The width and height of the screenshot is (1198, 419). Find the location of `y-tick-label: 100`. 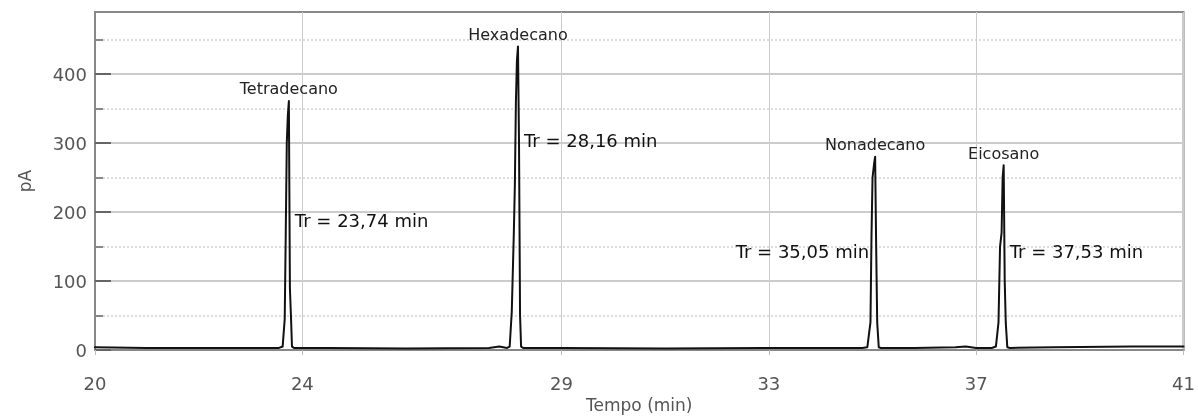

y-tick-label: 100 is located at coordinates (69, 281).